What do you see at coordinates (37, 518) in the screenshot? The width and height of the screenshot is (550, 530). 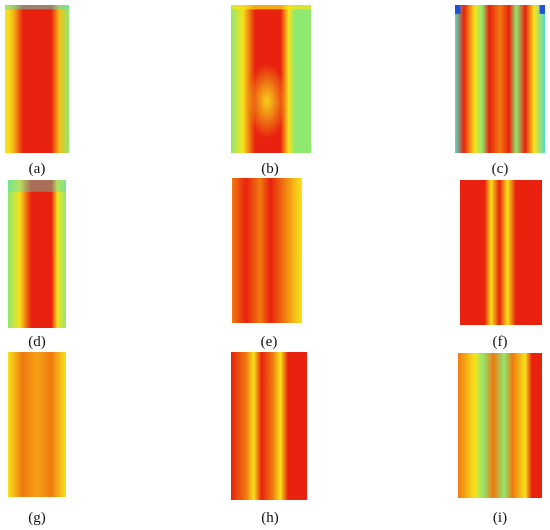 I see `caption-g: (g)` at bounding box center [37, 518].